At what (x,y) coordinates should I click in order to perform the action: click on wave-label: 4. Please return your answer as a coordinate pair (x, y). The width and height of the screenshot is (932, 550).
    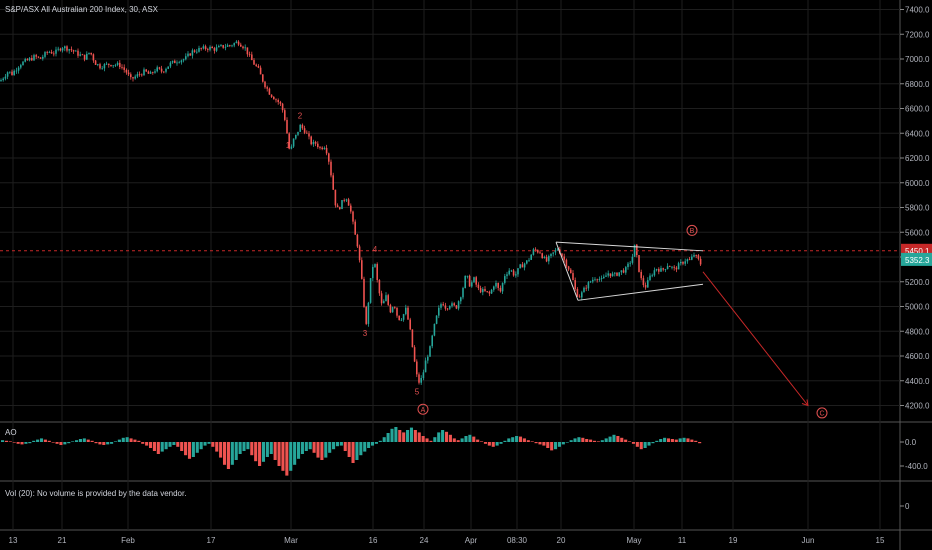
    Looking at the image, I should click on (375, 249).